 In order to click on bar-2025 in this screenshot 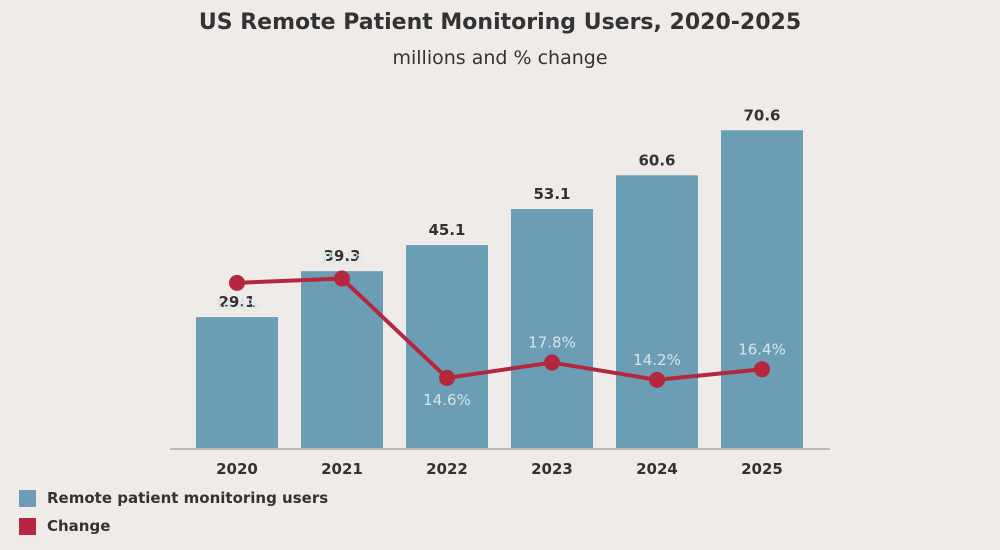, I will do `click(762, 289)`.